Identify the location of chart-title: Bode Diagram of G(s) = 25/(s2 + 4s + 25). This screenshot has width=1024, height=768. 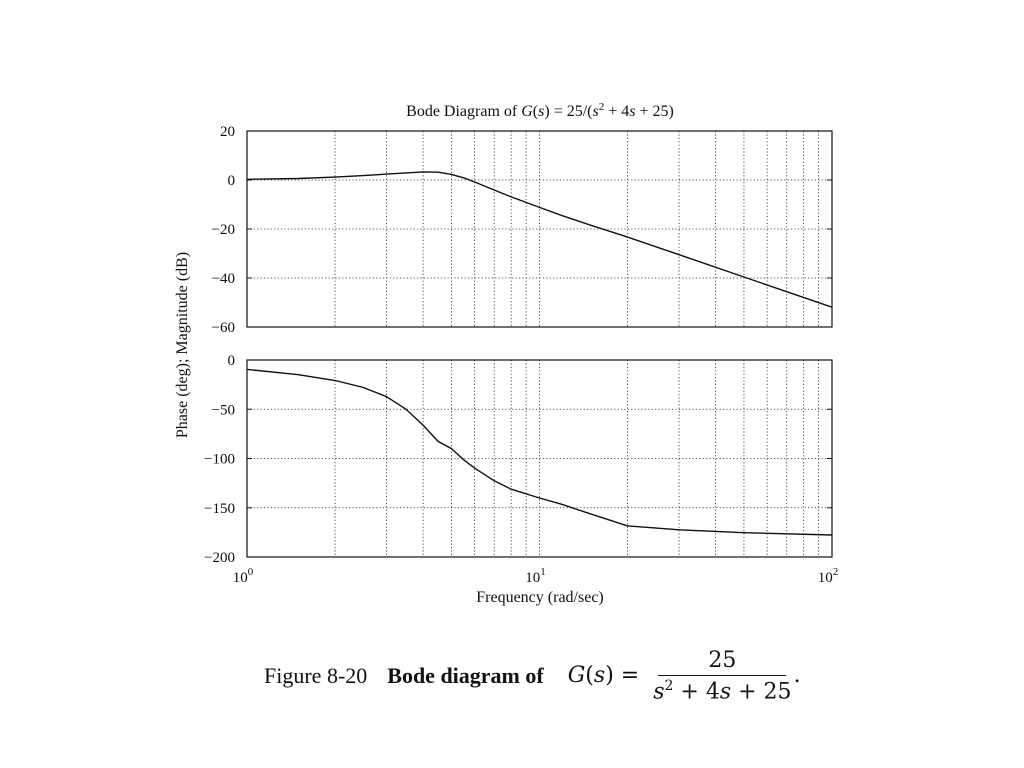
(540, 110).